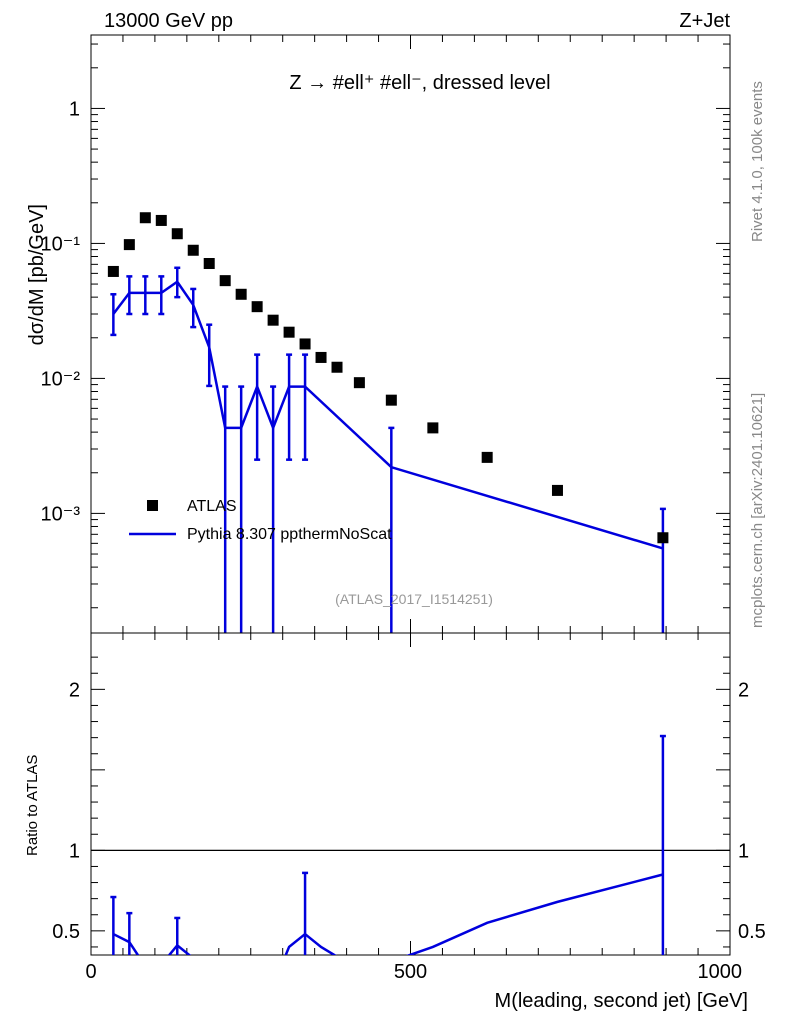 Image resolution: width=786 pixels, height=1024 pixels. I want to click on main-y-axis-label: dσ/dM [pb/GeV], so click(37, 274).